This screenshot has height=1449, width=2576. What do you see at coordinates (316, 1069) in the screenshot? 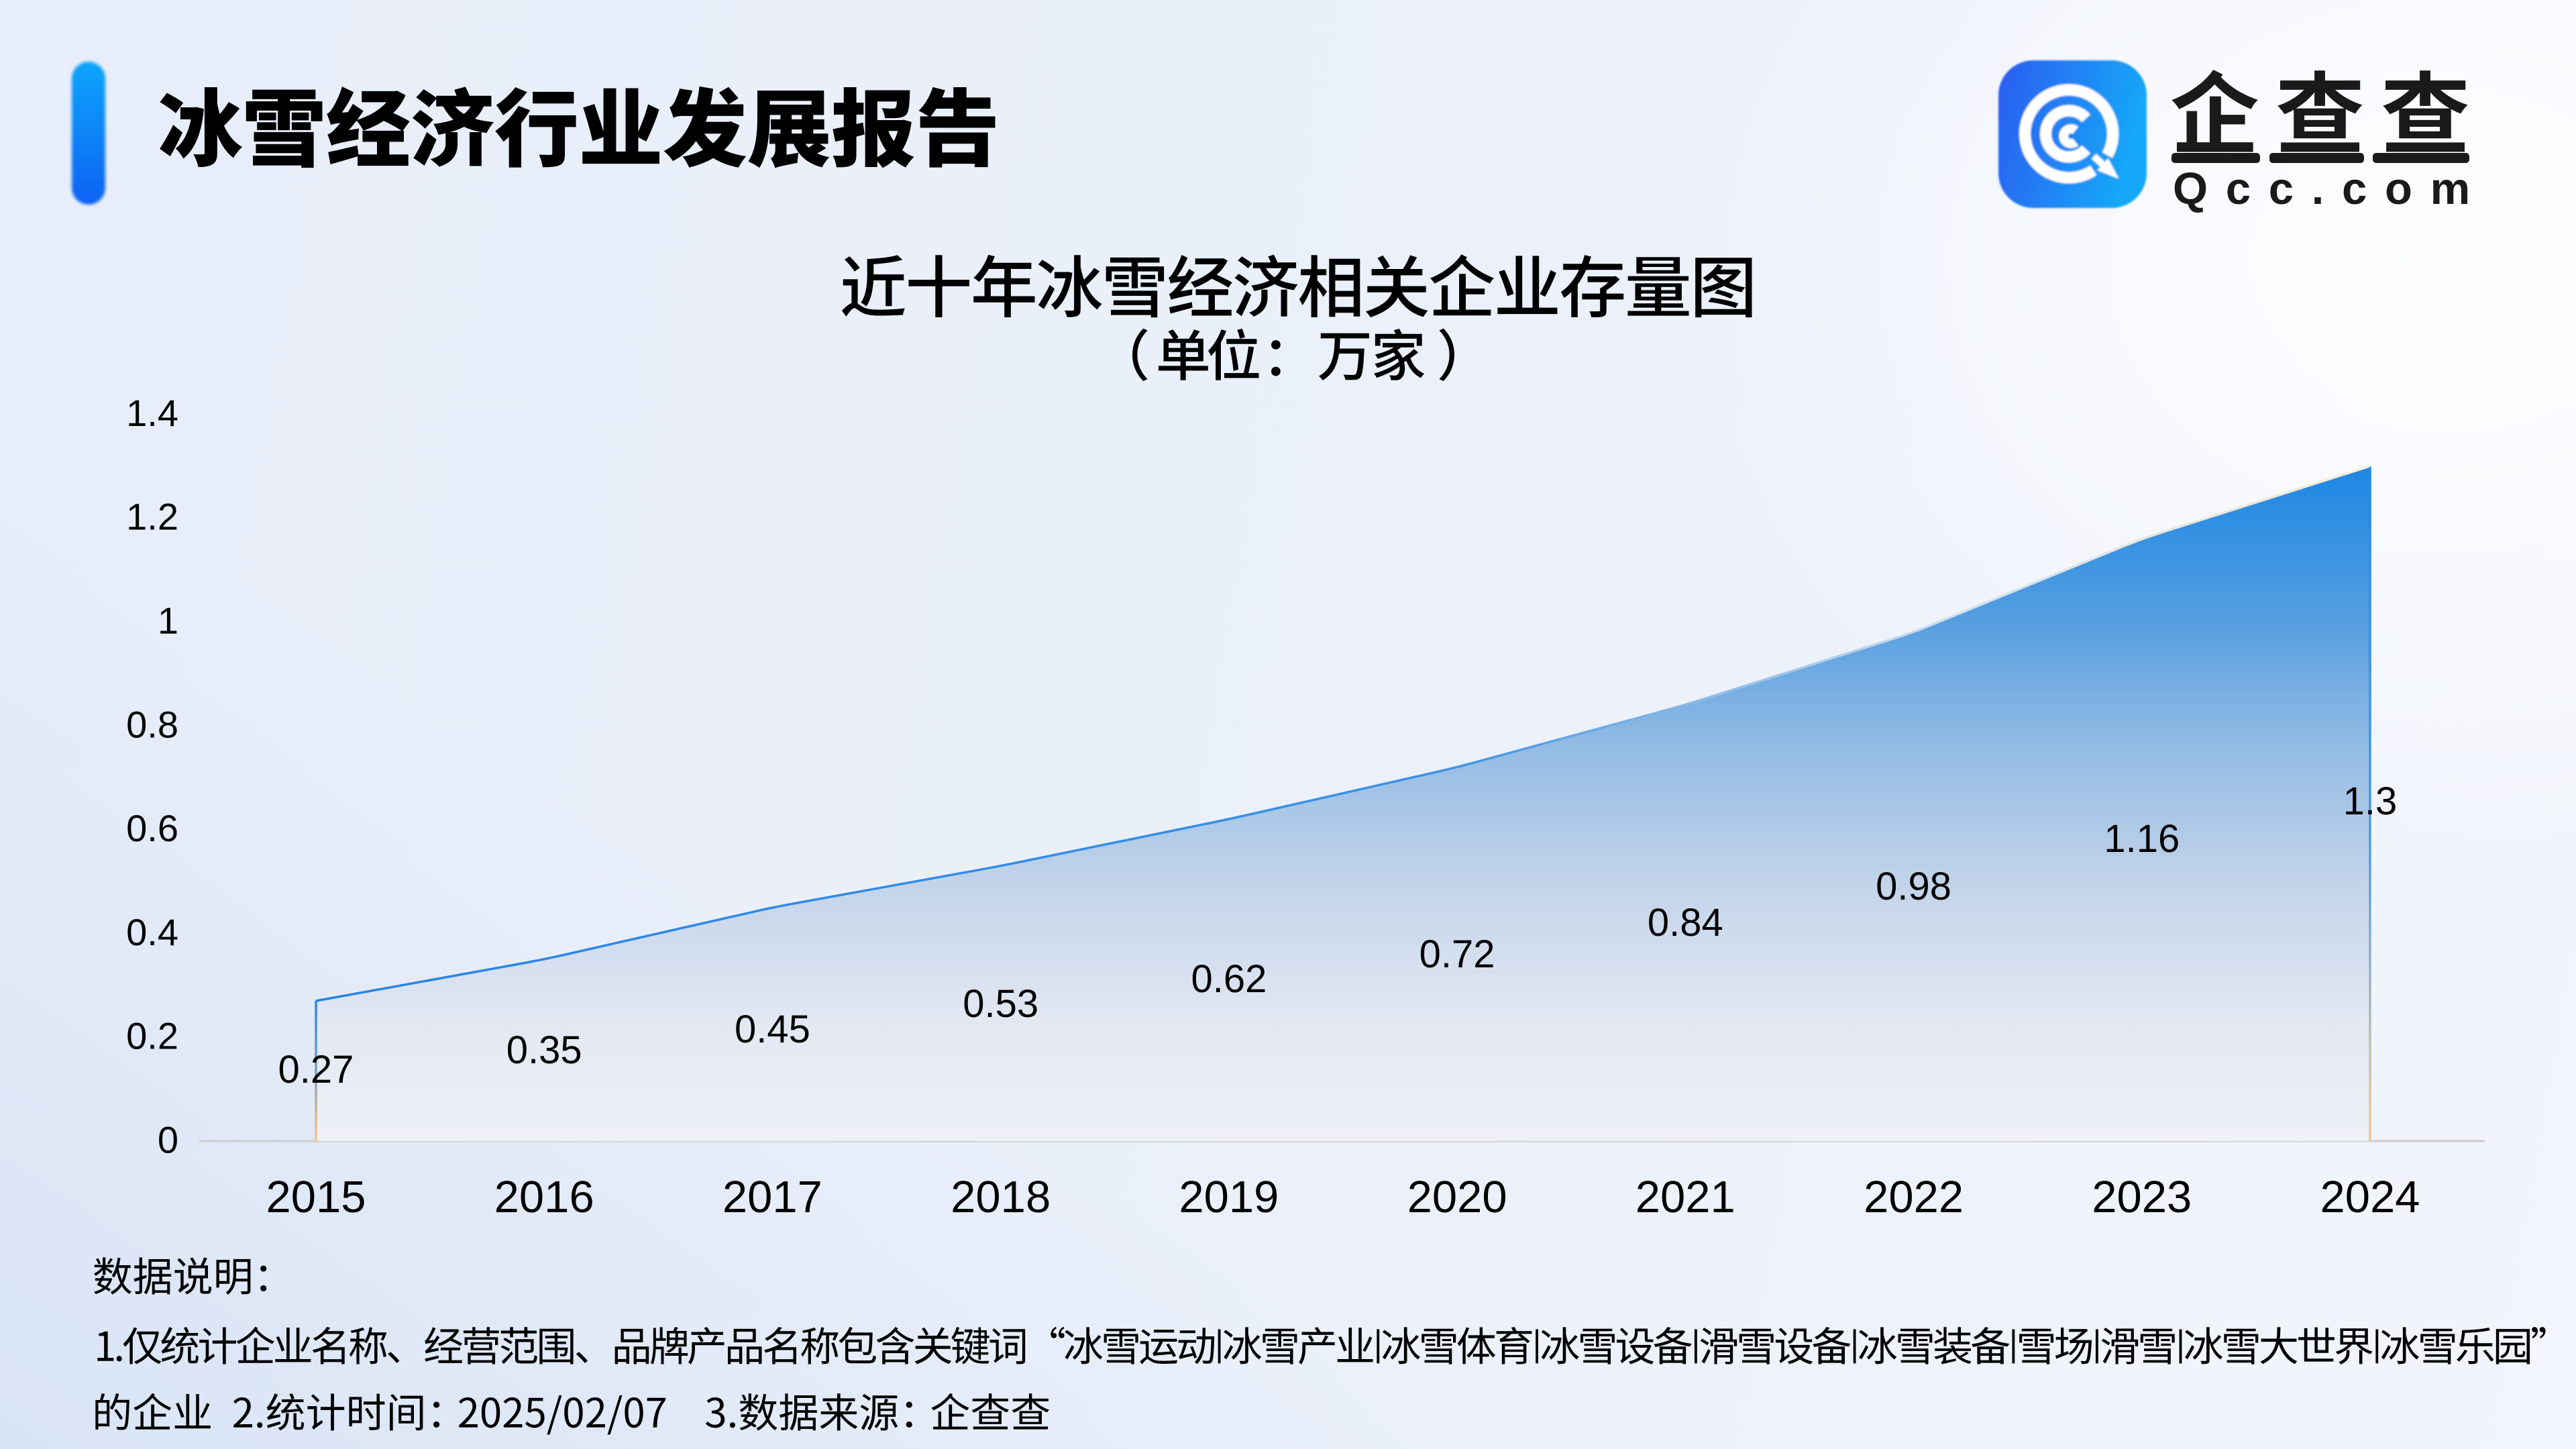
I see `svg-text: 0.27` at bounding box center [316, 1069].